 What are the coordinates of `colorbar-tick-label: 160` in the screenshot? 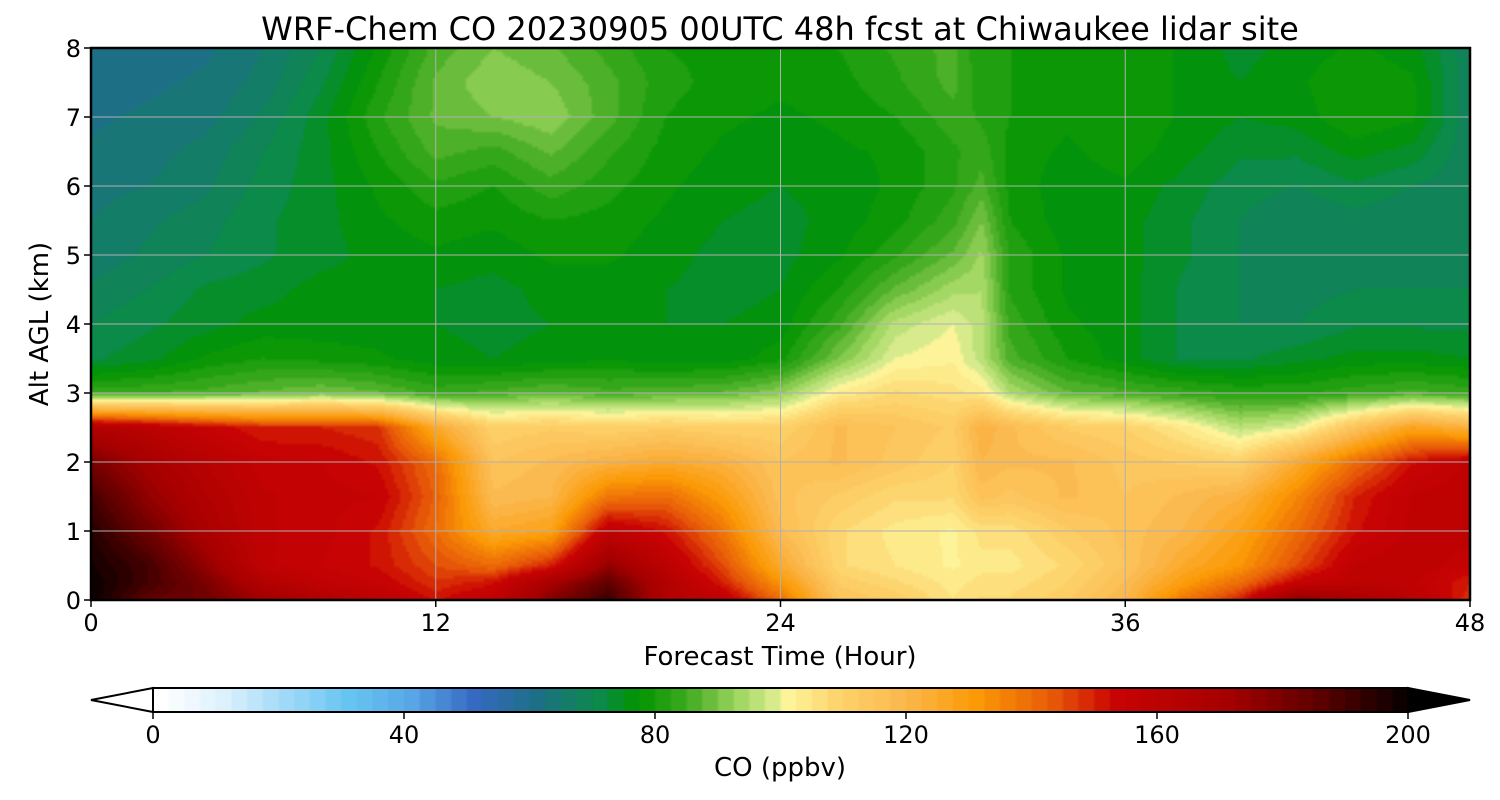 It's located at (1157, 735).